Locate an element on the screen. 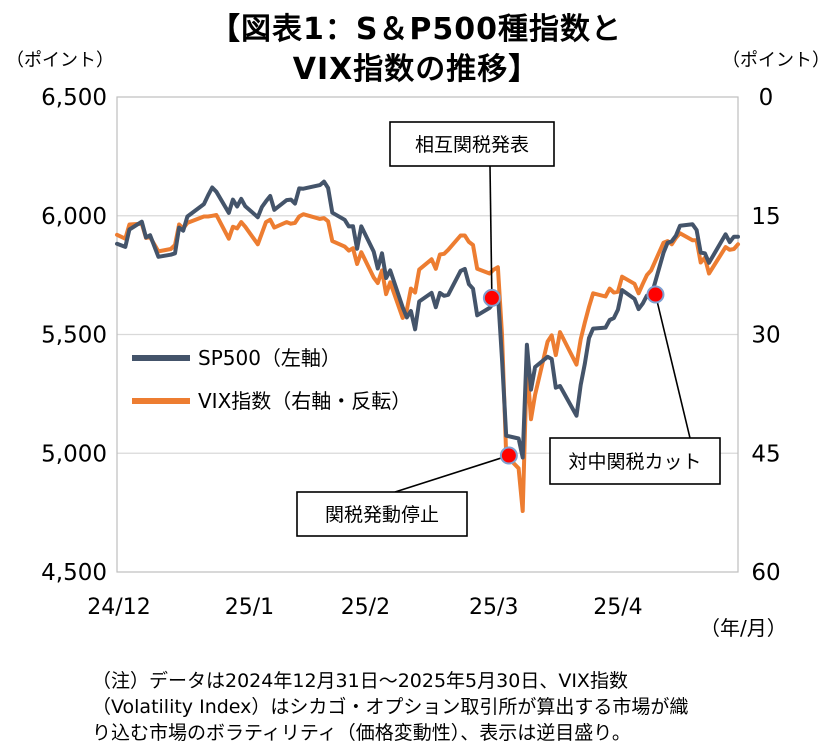 This screenshot has height=755, width=832. left-axis-unit: （ポイント） is located at coordinates (60, 60).